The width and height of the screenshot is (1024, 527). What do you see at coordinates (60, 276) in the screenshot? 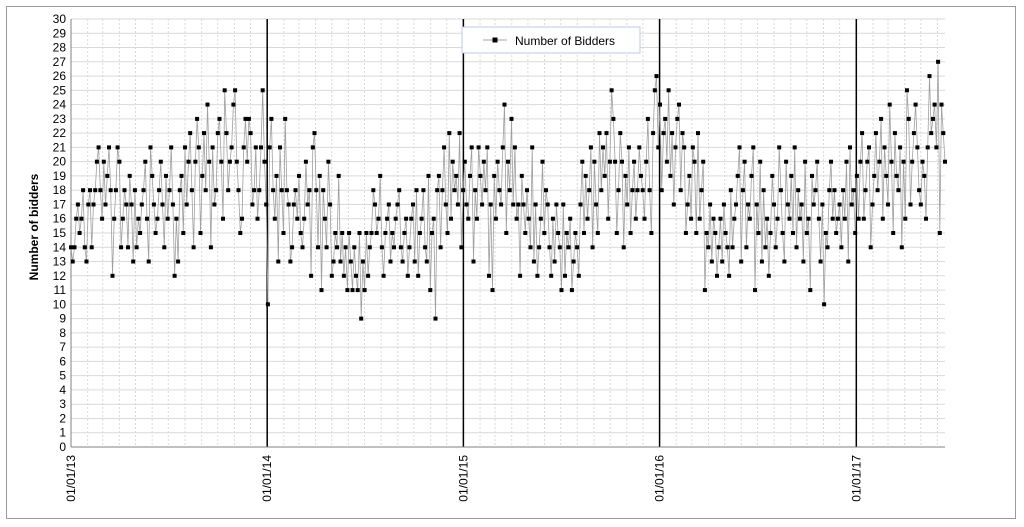
I see `y-tick-label: 12` at bounding box center [60, 276].